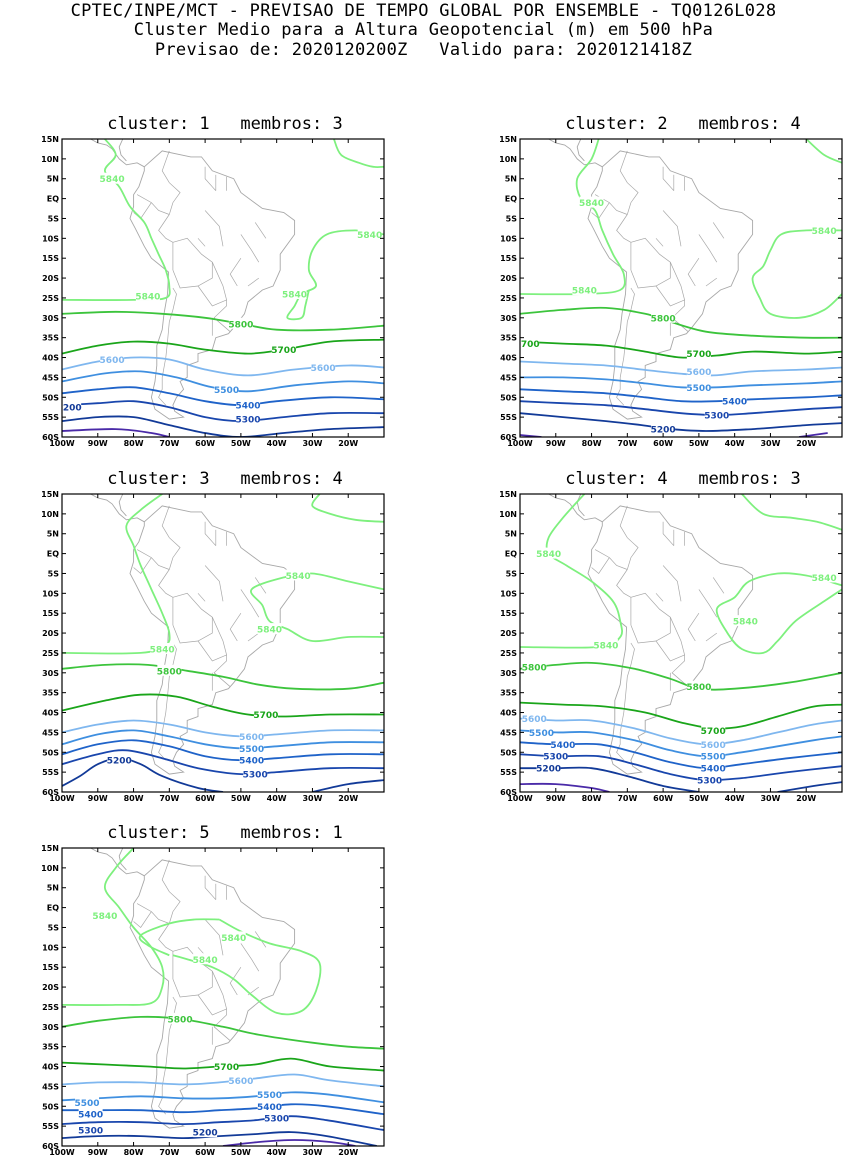 Image resolution: width=847 pixels, height=1168 pixels. Describe the element at coordinates (508, 713) in the screenshot. I see `lat-tick-label: 40S` at that location.